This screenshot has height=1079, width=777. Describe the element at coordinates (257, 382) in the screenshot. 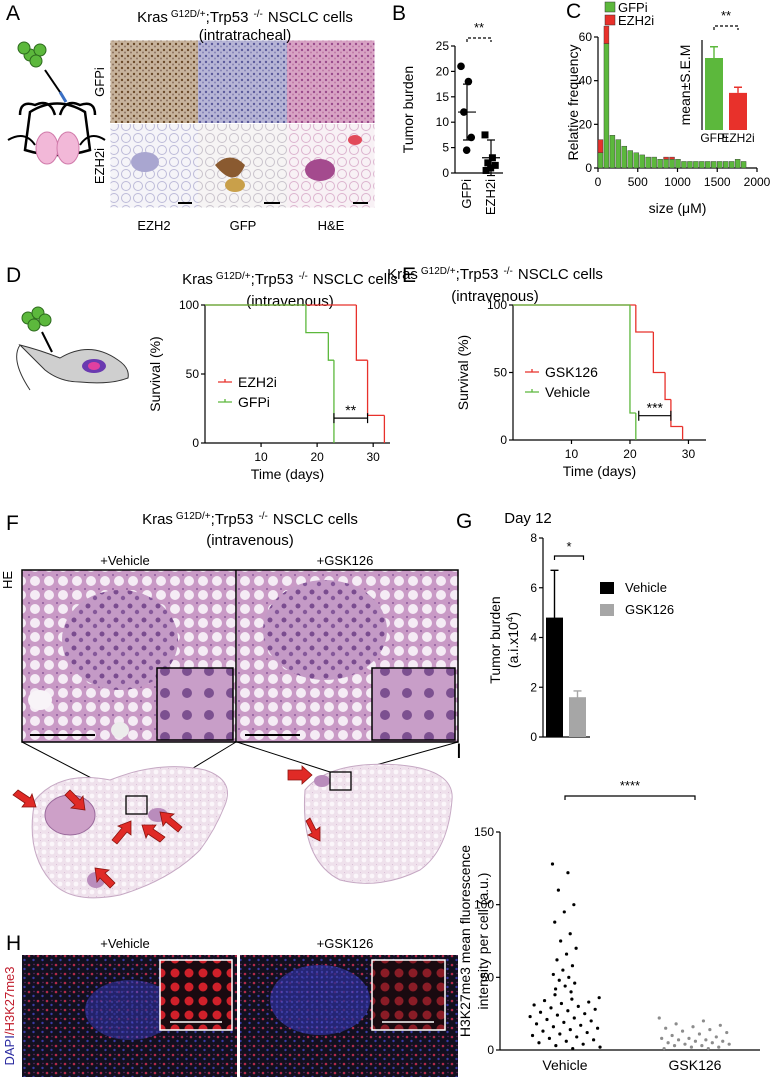

I see `legend-label: EZH2i` at that location.